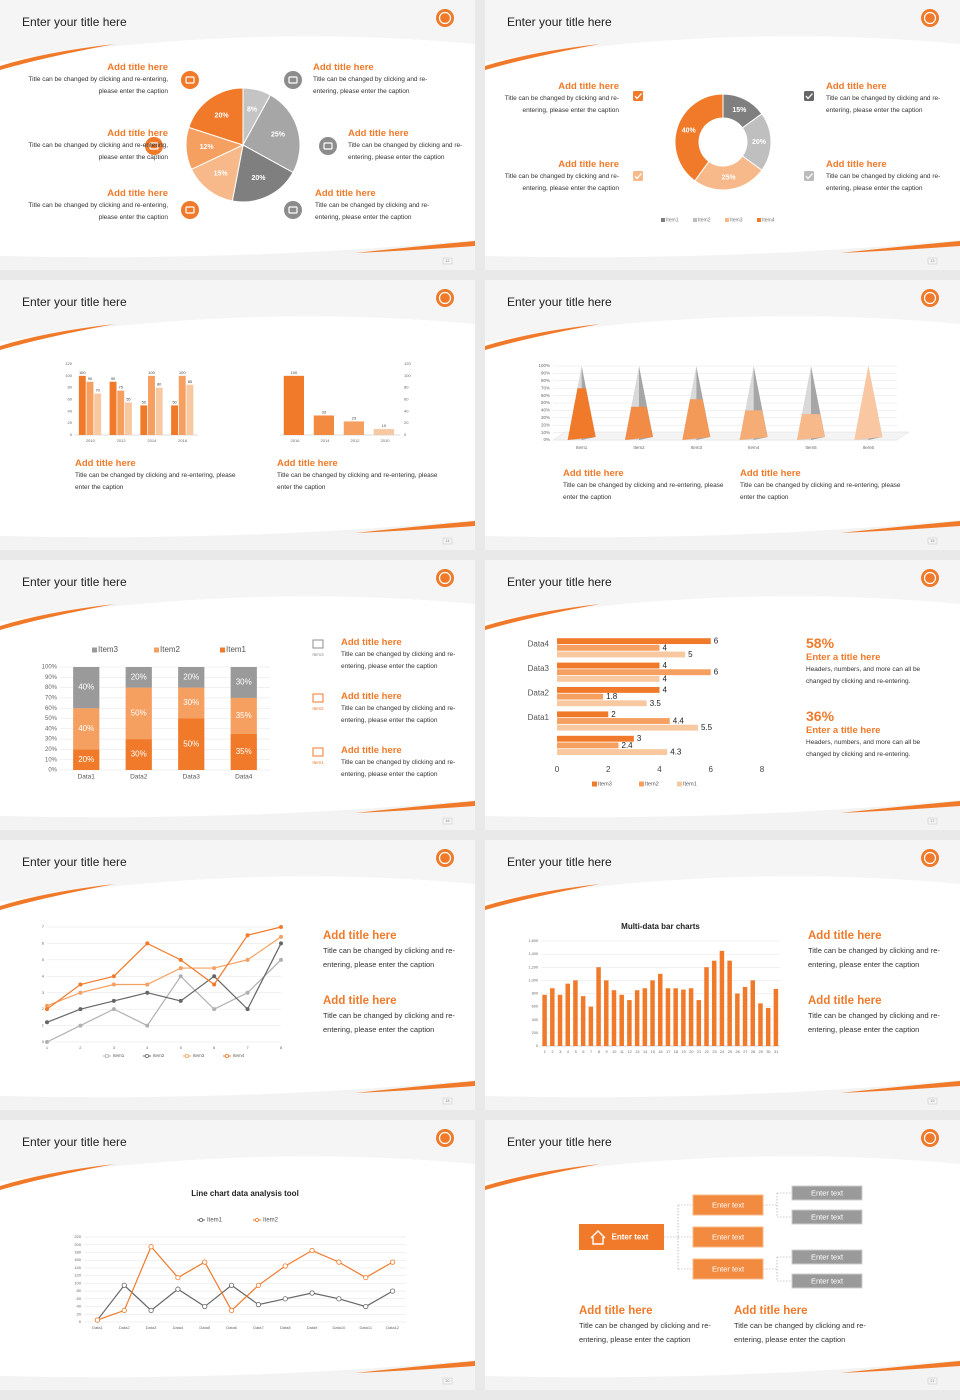 The width and height of the screenshot is (960, 1400). What do you see at coordinates (207, 147) in the screenshot?
I see `slice-label: 12%` at bounding box center [207, 147].